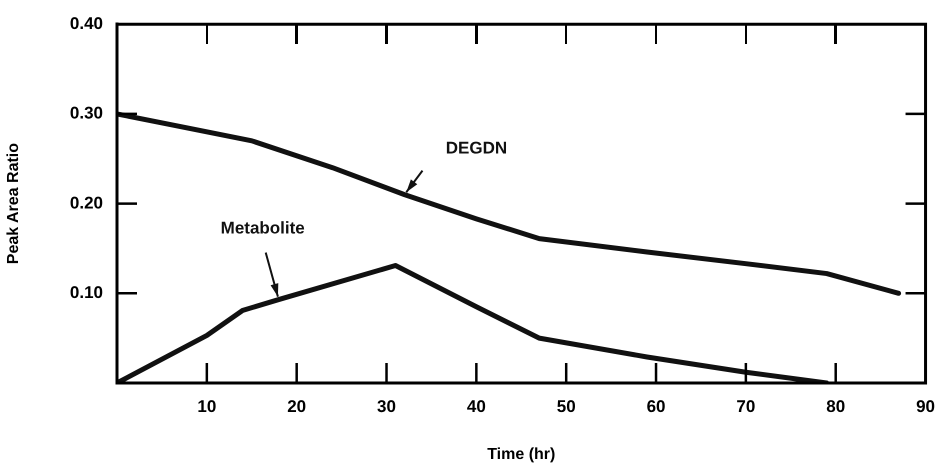  I want to click on y-axis-title: Peak Area Ratio, so click(13, 203).